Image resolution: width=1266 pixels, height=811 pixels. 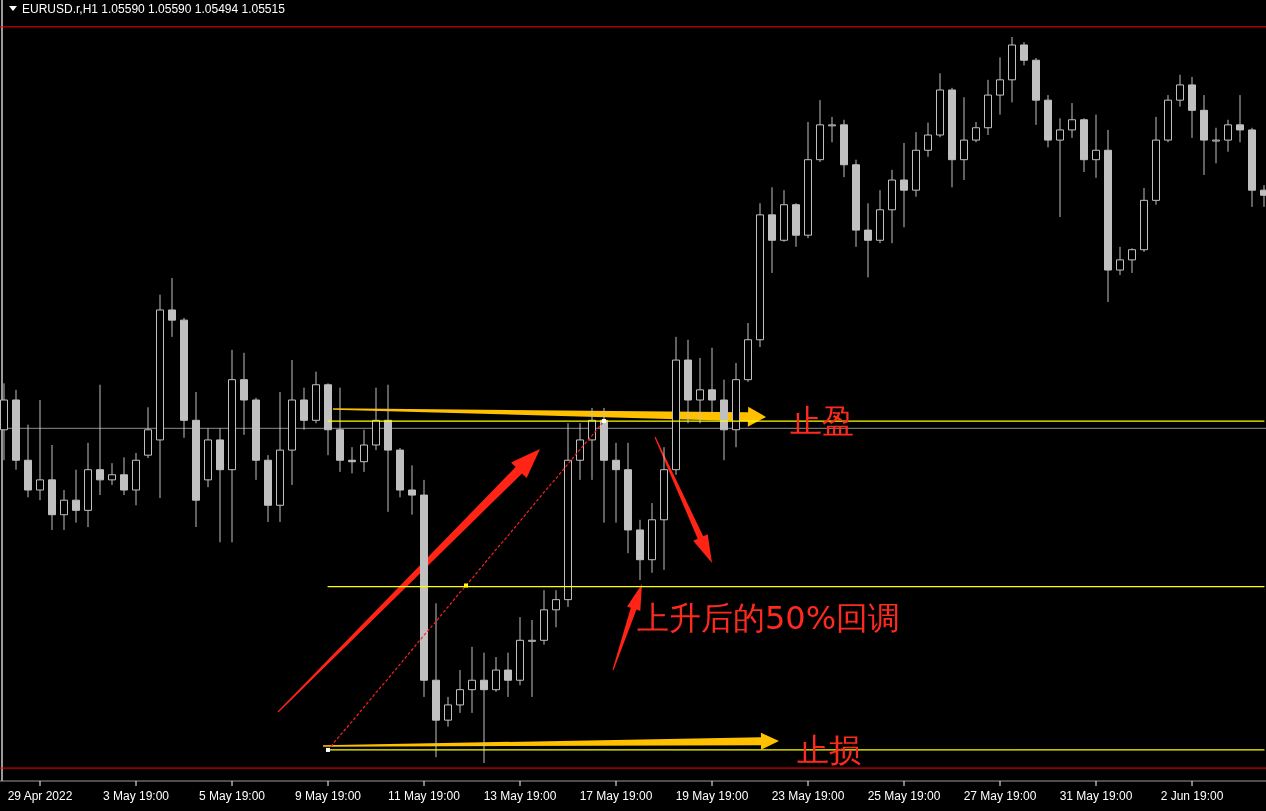 What do you see at coordinates (40, 796) in the screenshot?
I see `x-tick-label: 29 Apr 2022` at bounding box center [40, 796].